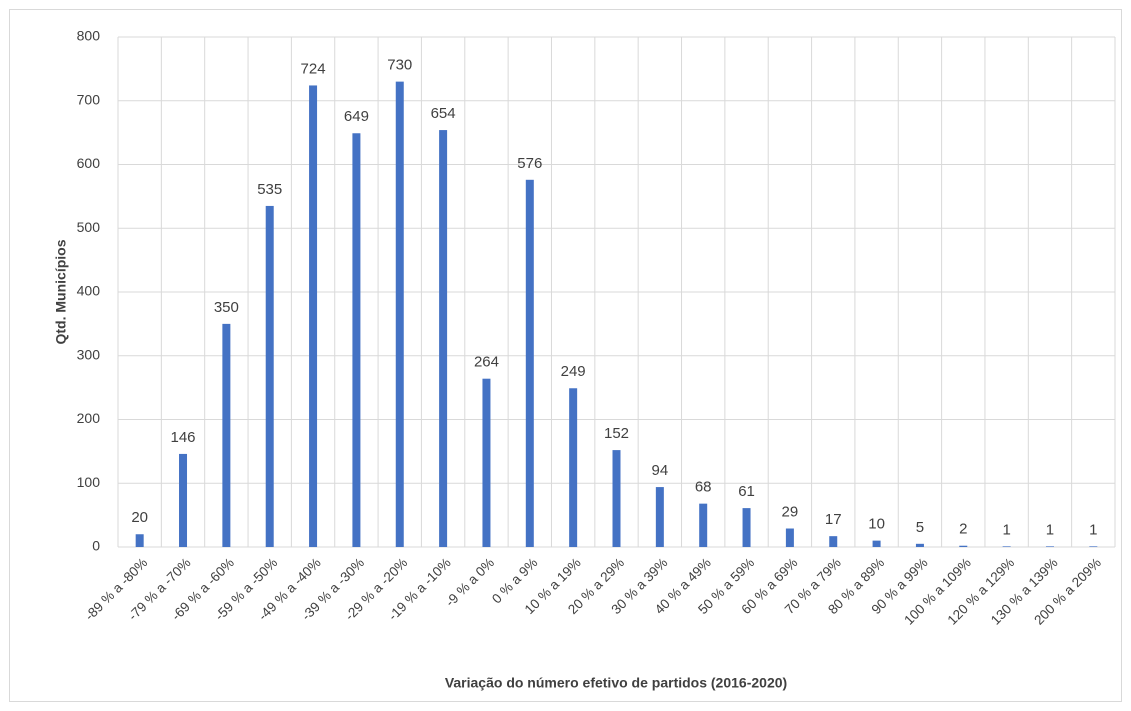  I want to click on value-label: 724, so click(313, 68).